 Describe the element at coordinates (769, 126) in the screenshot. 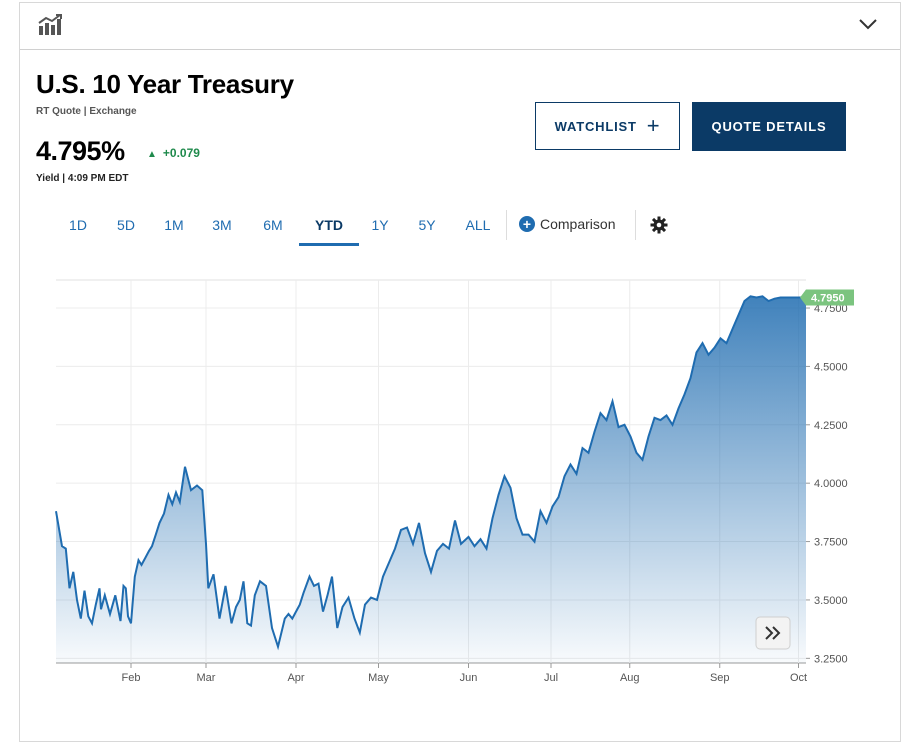

I see `quote-details-button: QUOTE DETAILS` at that location.